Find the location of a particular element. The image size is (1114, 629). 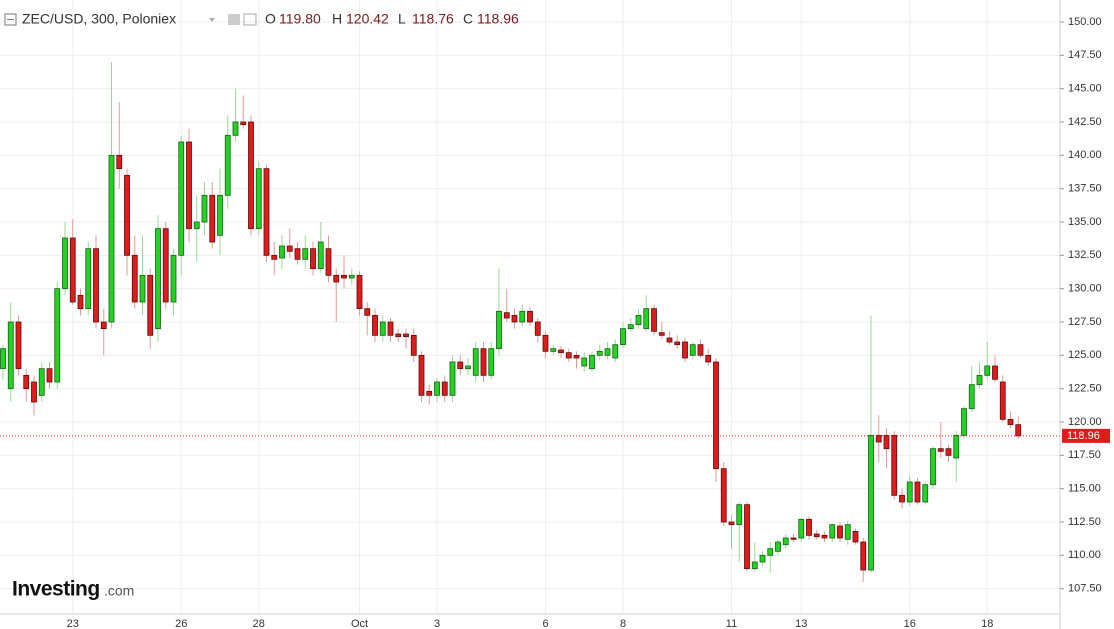

y-tick-label: 112.50 is located at coordinates (1084, 522).